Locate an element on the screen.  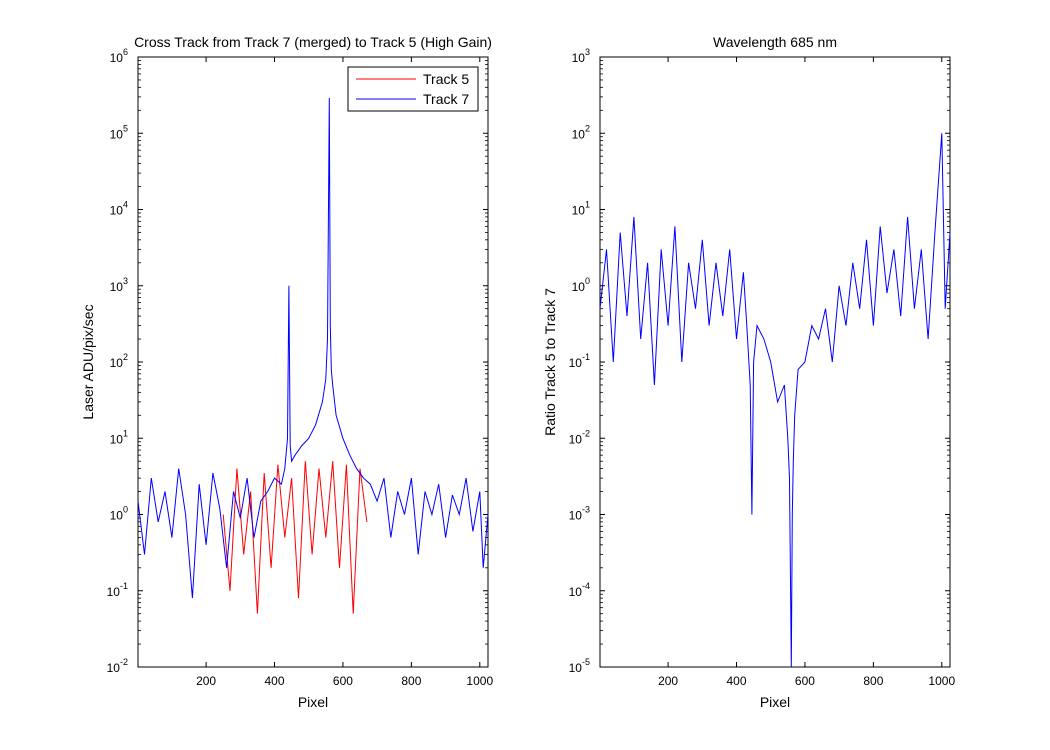
left-y-tick-label: 10⁻¹ is located at coordinates (117, 590).